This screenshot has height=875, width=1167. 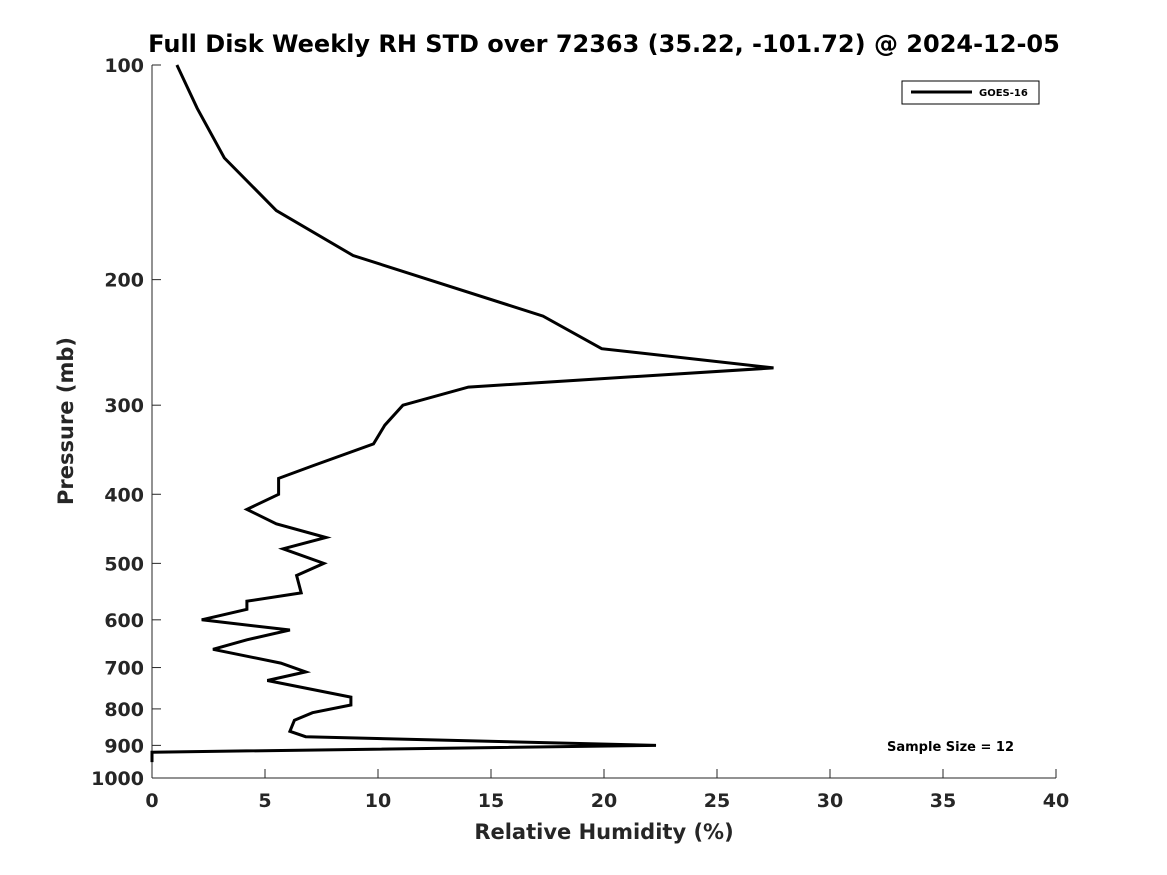 What do you see at coordinates (378, 801) in the screenshot?
I see `x-tick-label: 10` at bounding box center [378, 801].